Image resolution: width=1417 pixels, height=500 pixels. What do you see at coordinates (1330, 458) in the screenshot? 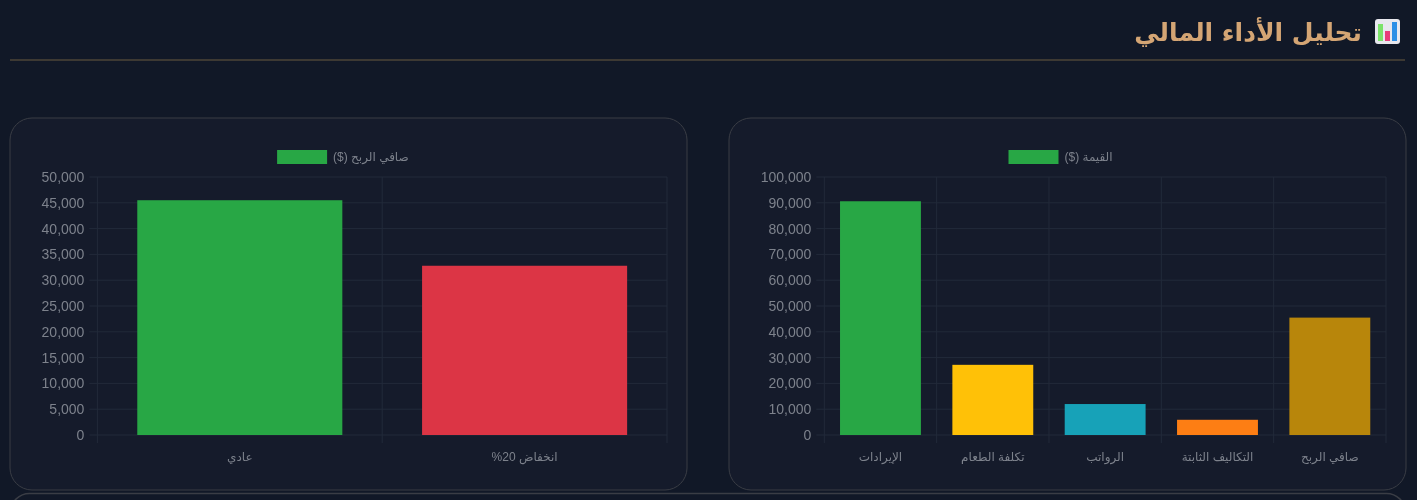
I see `x-tick-label: صافي الربح` at bounding box center [1330, 458].